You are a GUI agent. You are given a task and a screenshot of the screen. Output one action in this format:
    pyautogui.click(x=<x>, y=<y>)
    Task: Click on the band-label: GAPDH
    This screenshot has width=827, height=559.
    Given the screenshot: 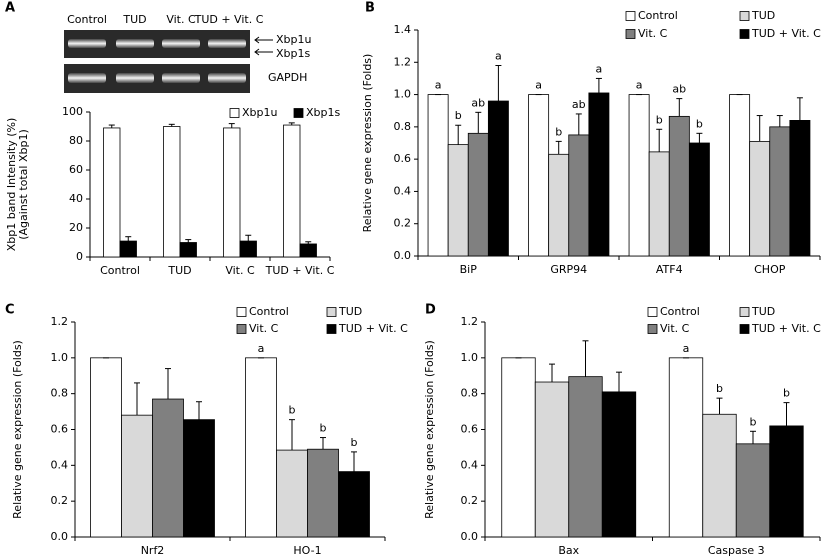 What is the action you would take?
    pyautogui.click(x=287, y=77)
    